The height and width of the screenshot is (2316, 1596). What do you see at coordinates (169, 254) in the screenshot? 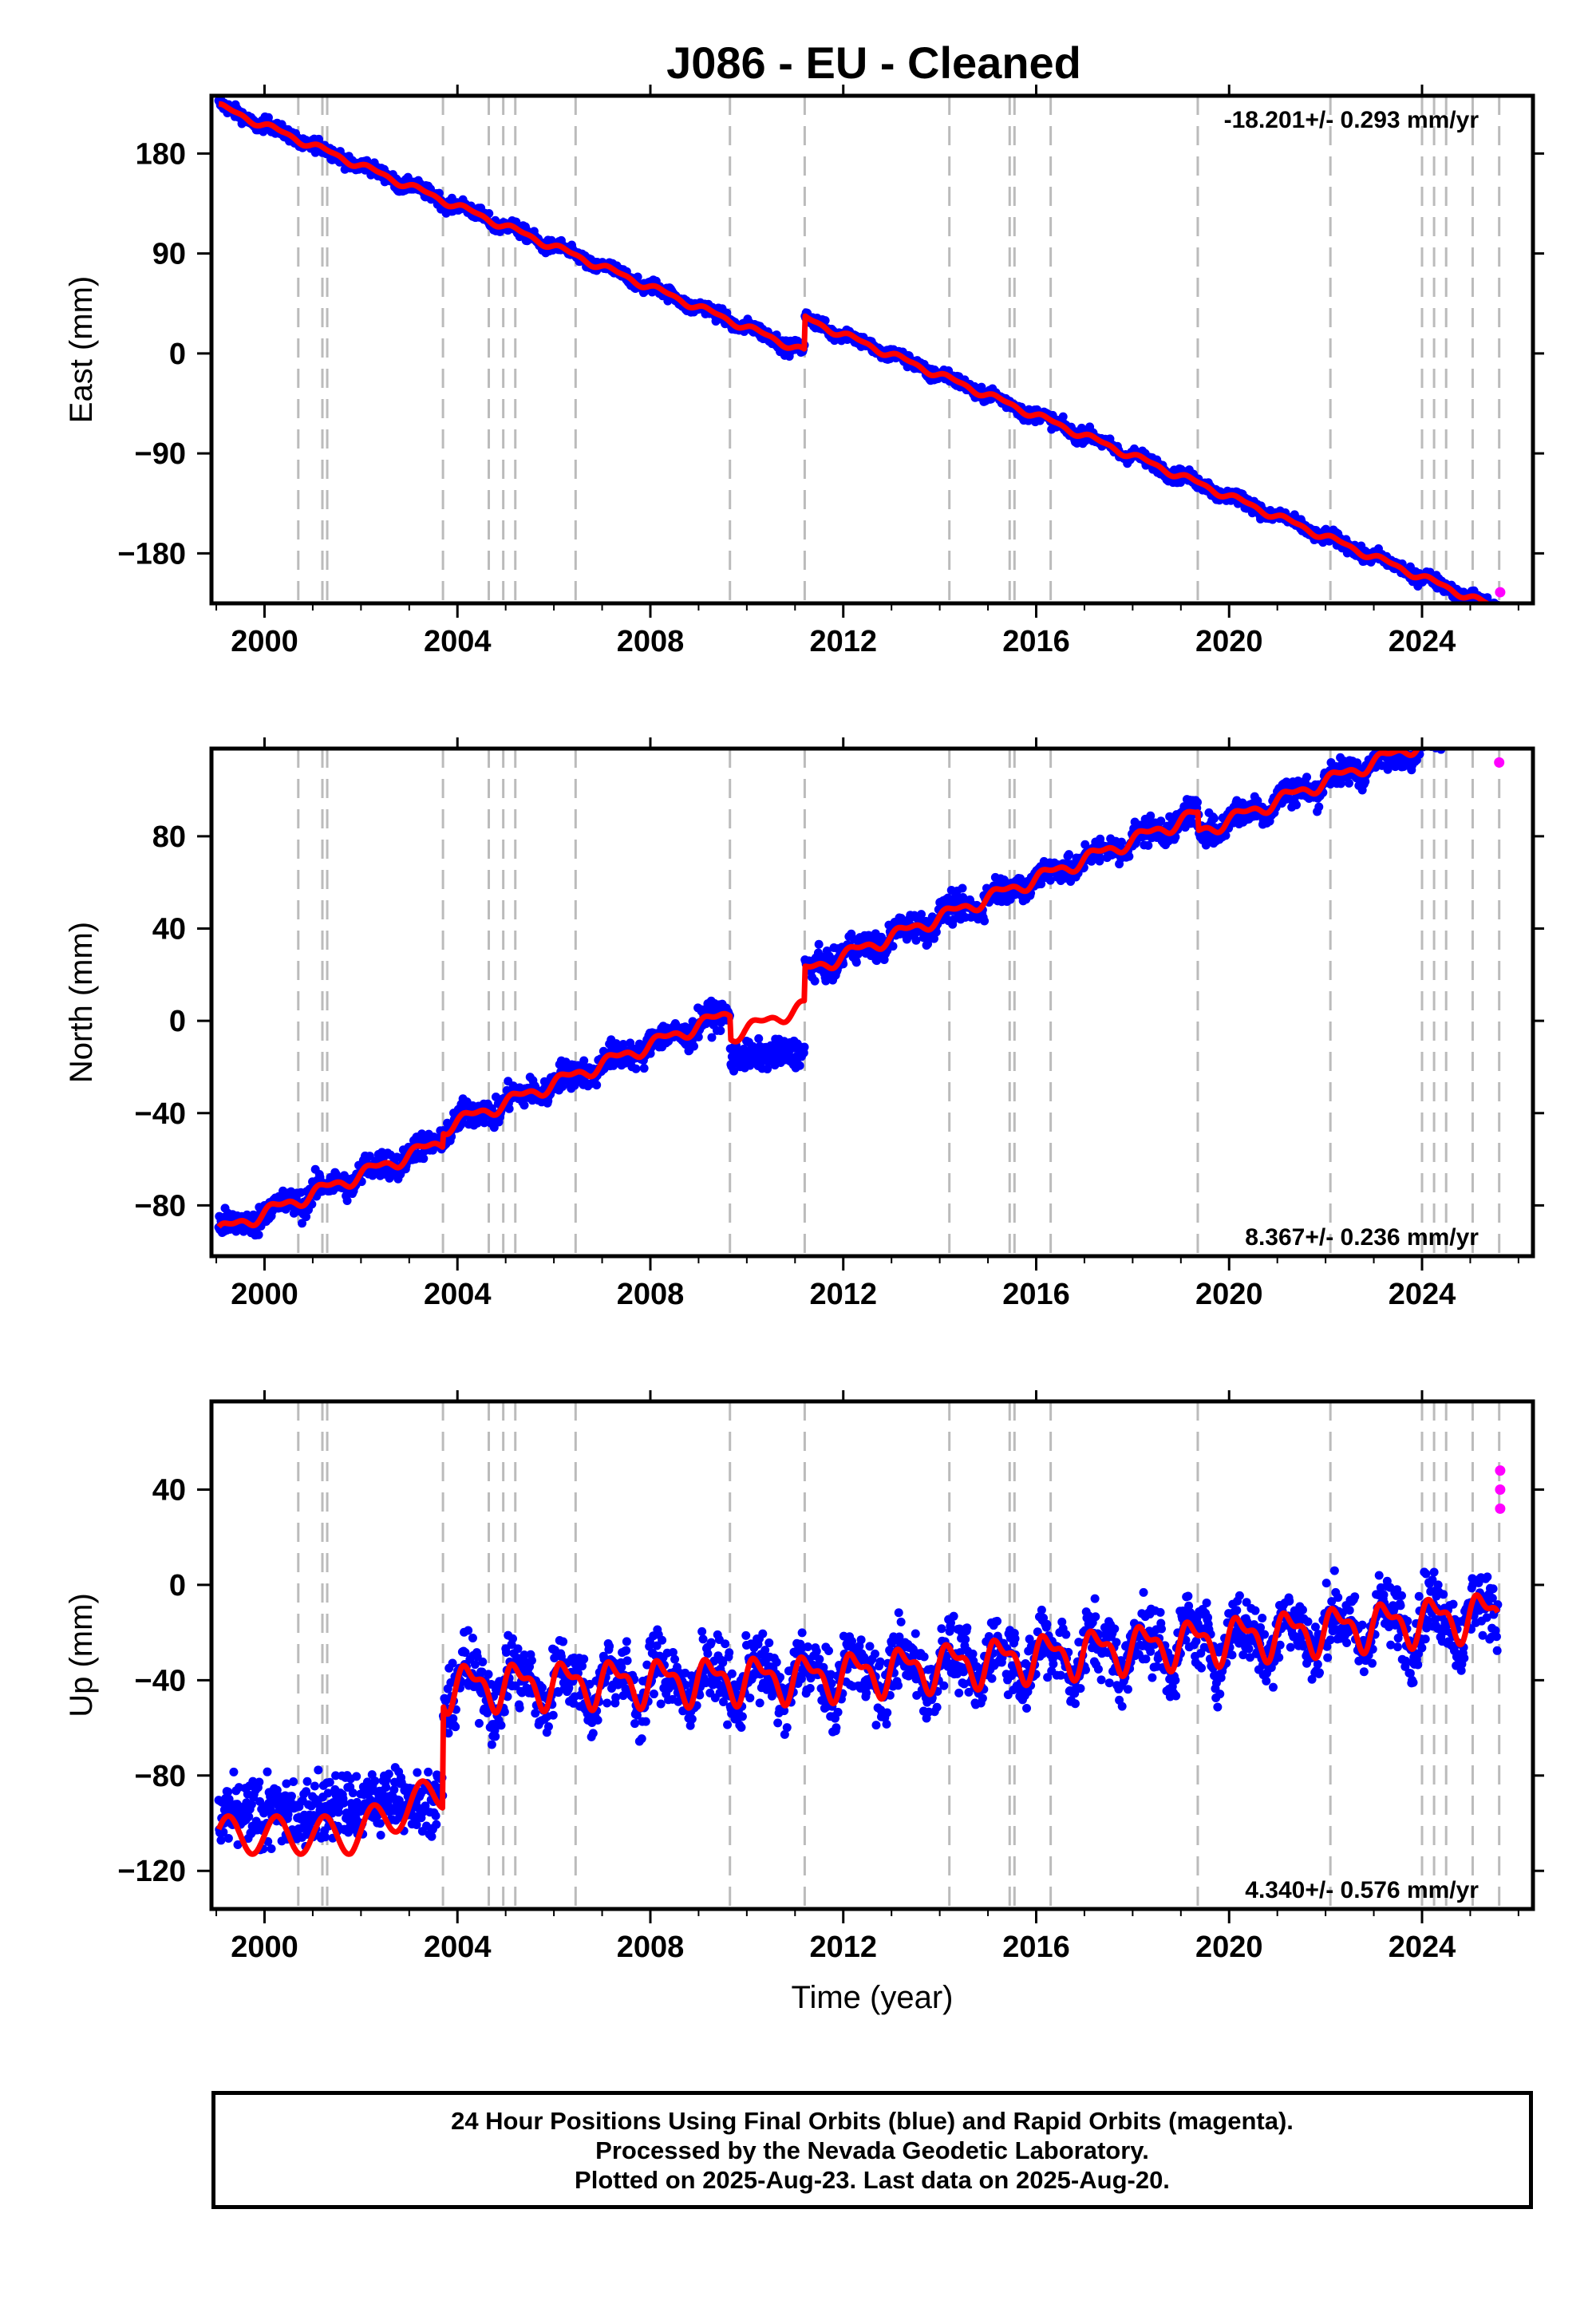
I see `east-y-tick-label: 90` at bounding box center [169, 254].